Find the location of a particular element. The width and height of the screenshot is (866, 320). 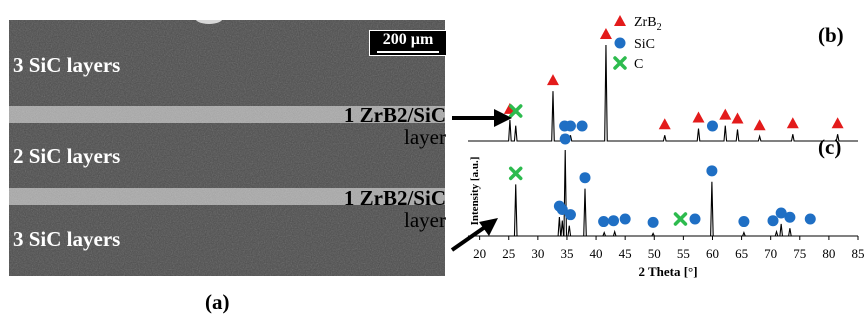

legend-label-c: C is located at coordinates (638, 64).